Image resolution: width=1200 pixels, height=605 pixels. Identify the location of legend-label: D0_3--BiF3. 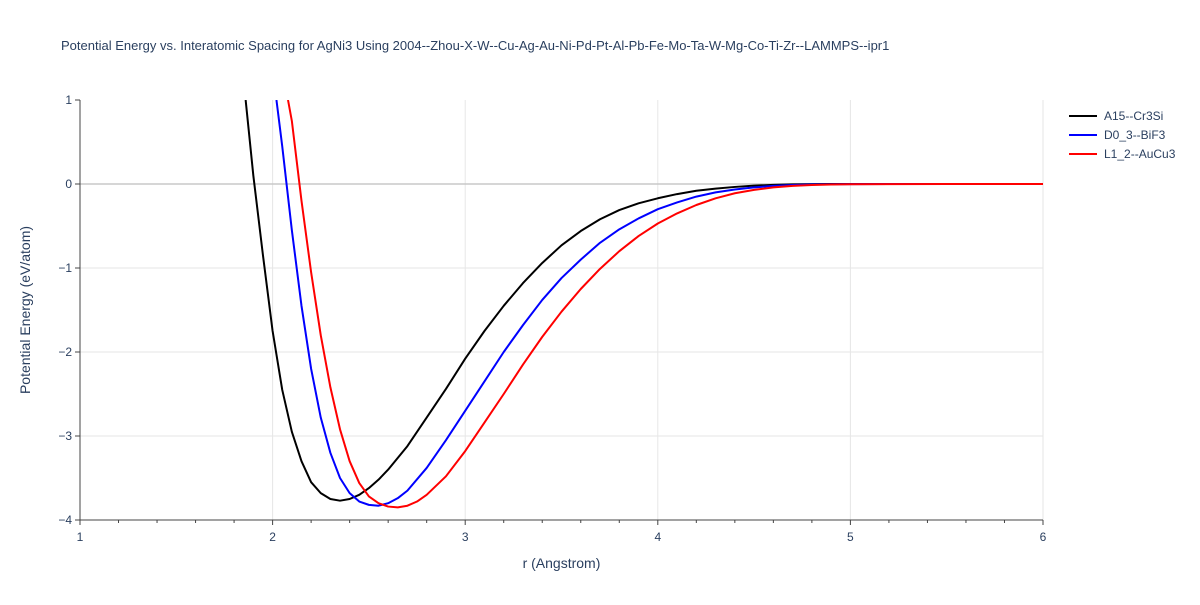
(1135, 135).